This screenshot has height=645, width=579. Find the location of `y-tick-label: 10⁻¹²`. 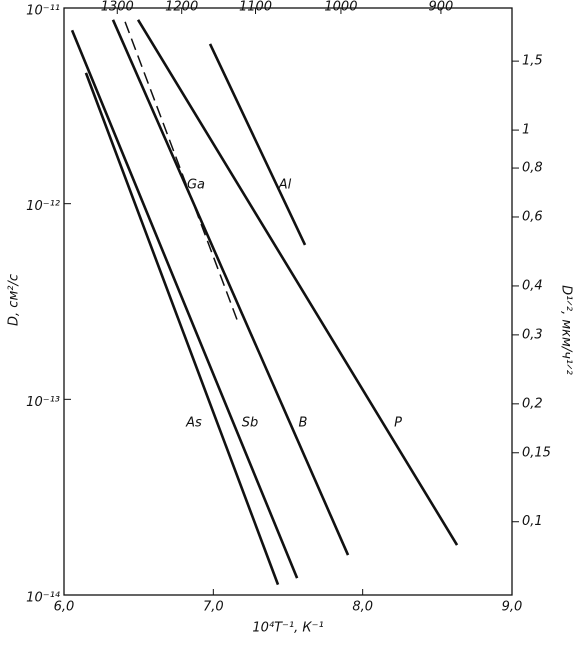

y-tick-label: 10⁻¹² is located at coordinates (43, 206).